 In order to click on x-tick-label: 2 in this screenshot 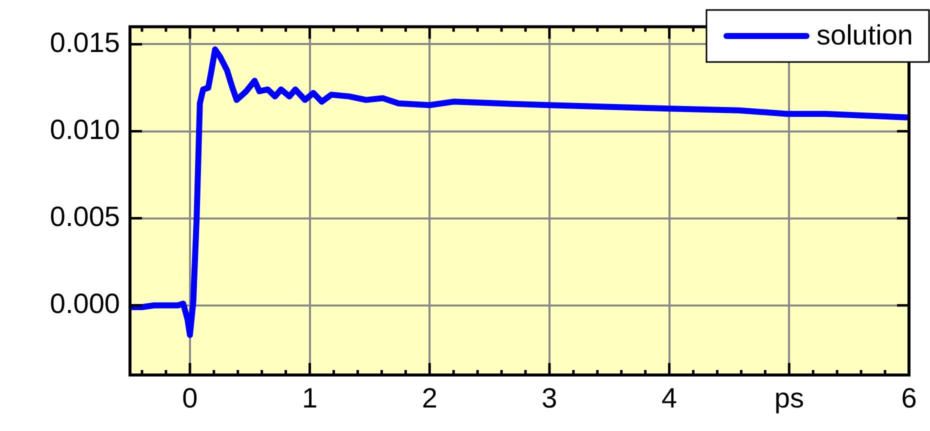, I will do `click(430, 398)`.